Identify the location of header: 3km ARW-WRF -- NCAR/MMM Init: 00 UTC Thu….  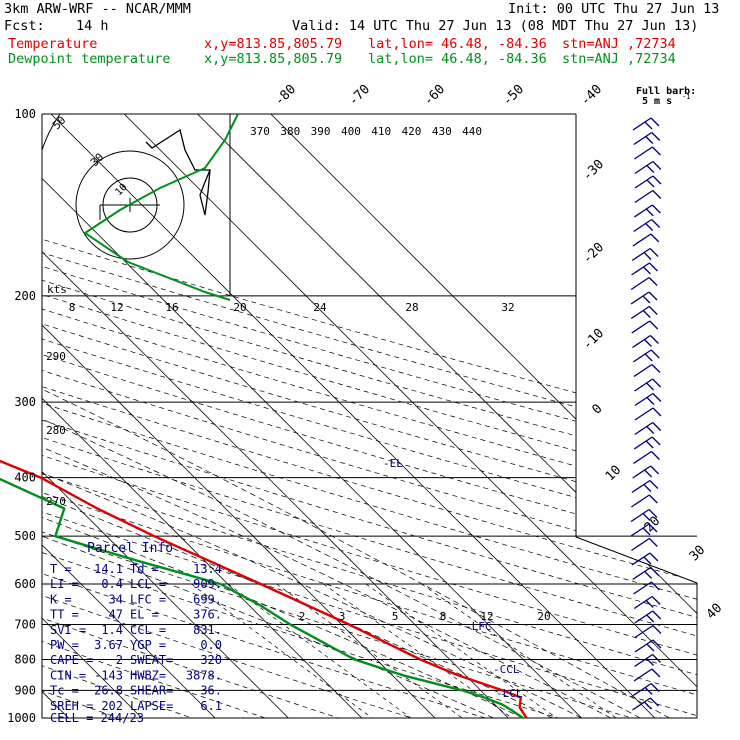
(370, 35).